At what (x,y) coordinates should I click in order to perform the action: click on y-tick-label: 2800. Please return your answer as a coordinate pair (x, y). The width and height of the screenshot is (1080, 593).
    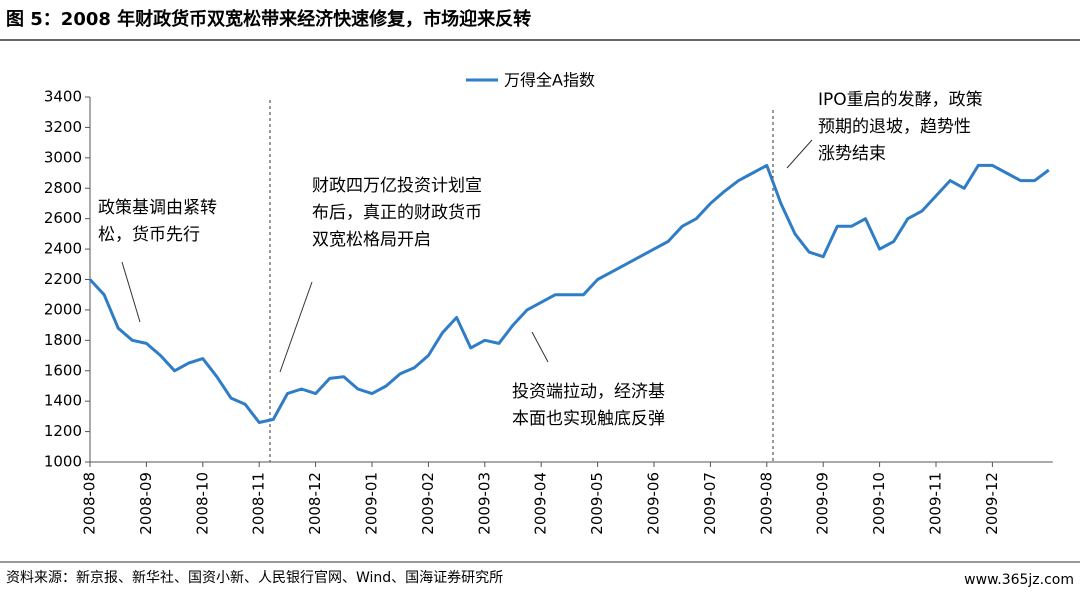
    Looking at the image, I should click on (63, 188).